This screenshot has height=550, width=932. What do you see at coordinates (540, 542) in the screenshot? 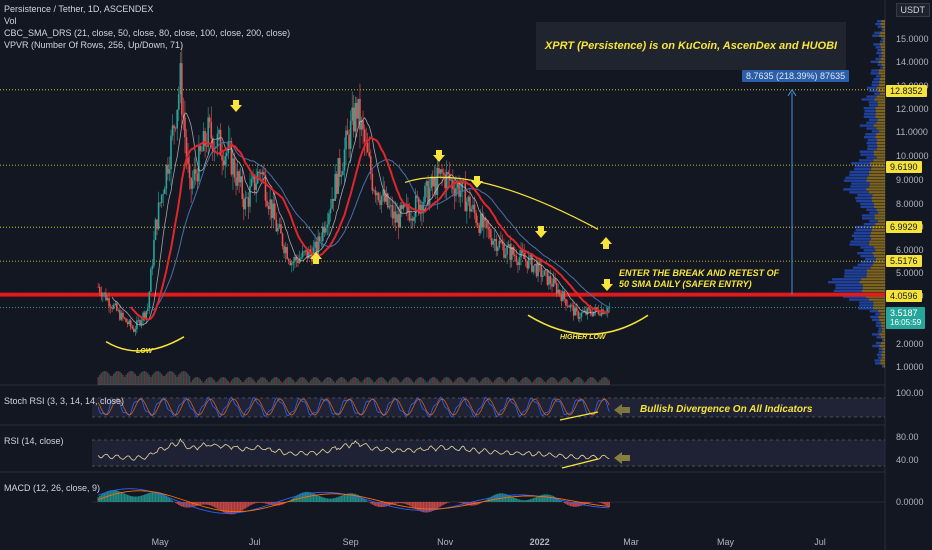
I see `x-tick-label: 2022` at bounding box center [540, 542].